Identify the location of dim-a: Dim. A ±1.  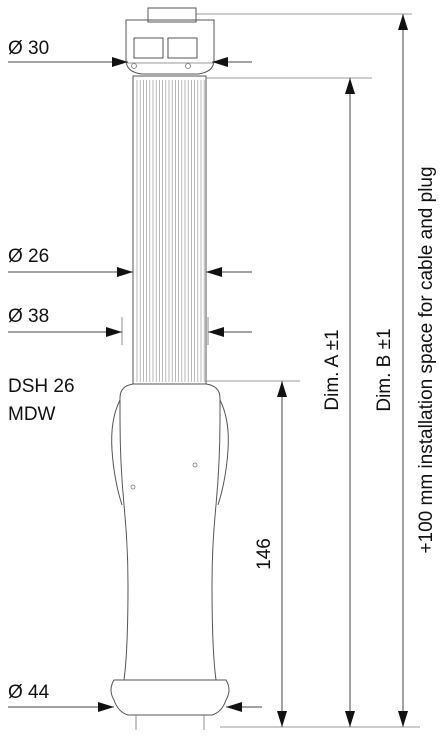
(338, 402).